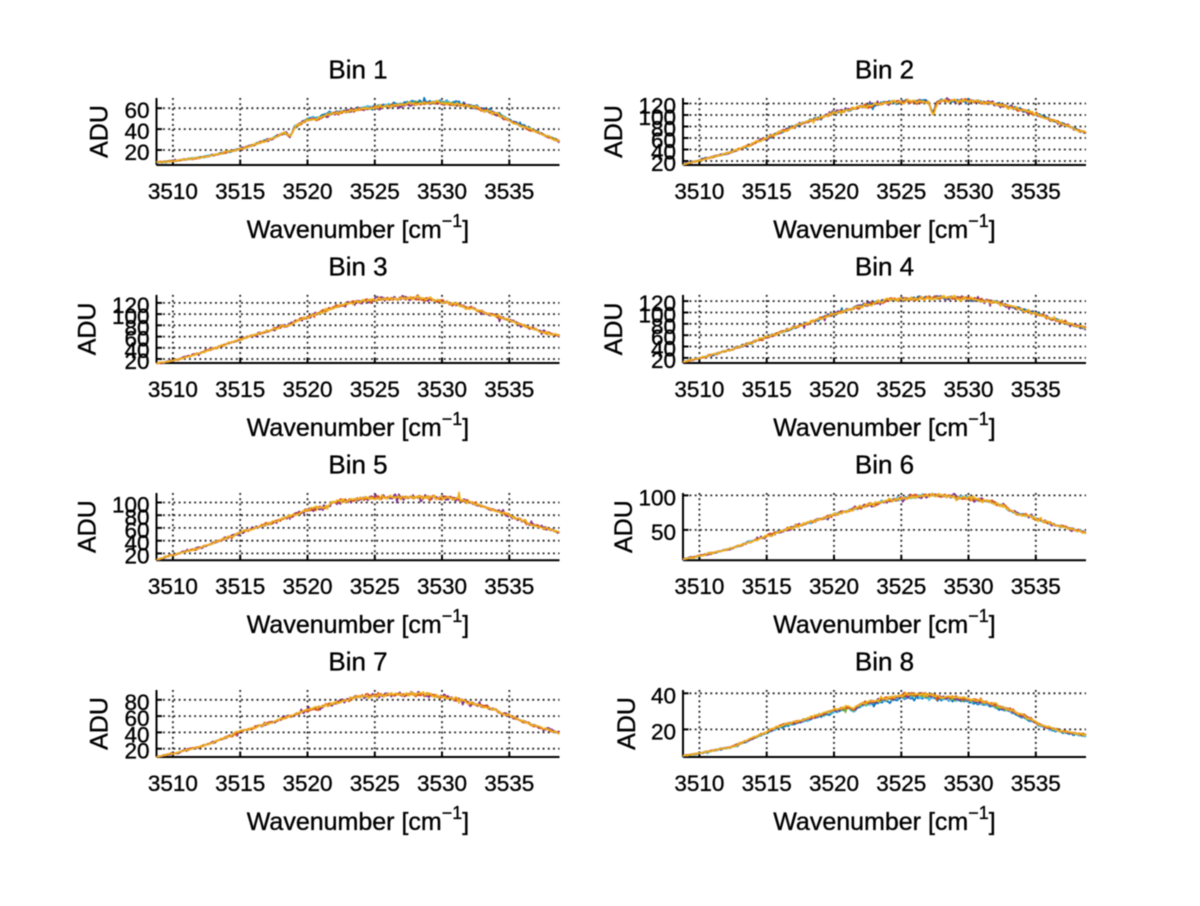 The image size is (1200, 906). What do you see at coordinates (357, 662) in the screenshot?
I see `svg-text: Bin 7` at bounding box center [357, 662].